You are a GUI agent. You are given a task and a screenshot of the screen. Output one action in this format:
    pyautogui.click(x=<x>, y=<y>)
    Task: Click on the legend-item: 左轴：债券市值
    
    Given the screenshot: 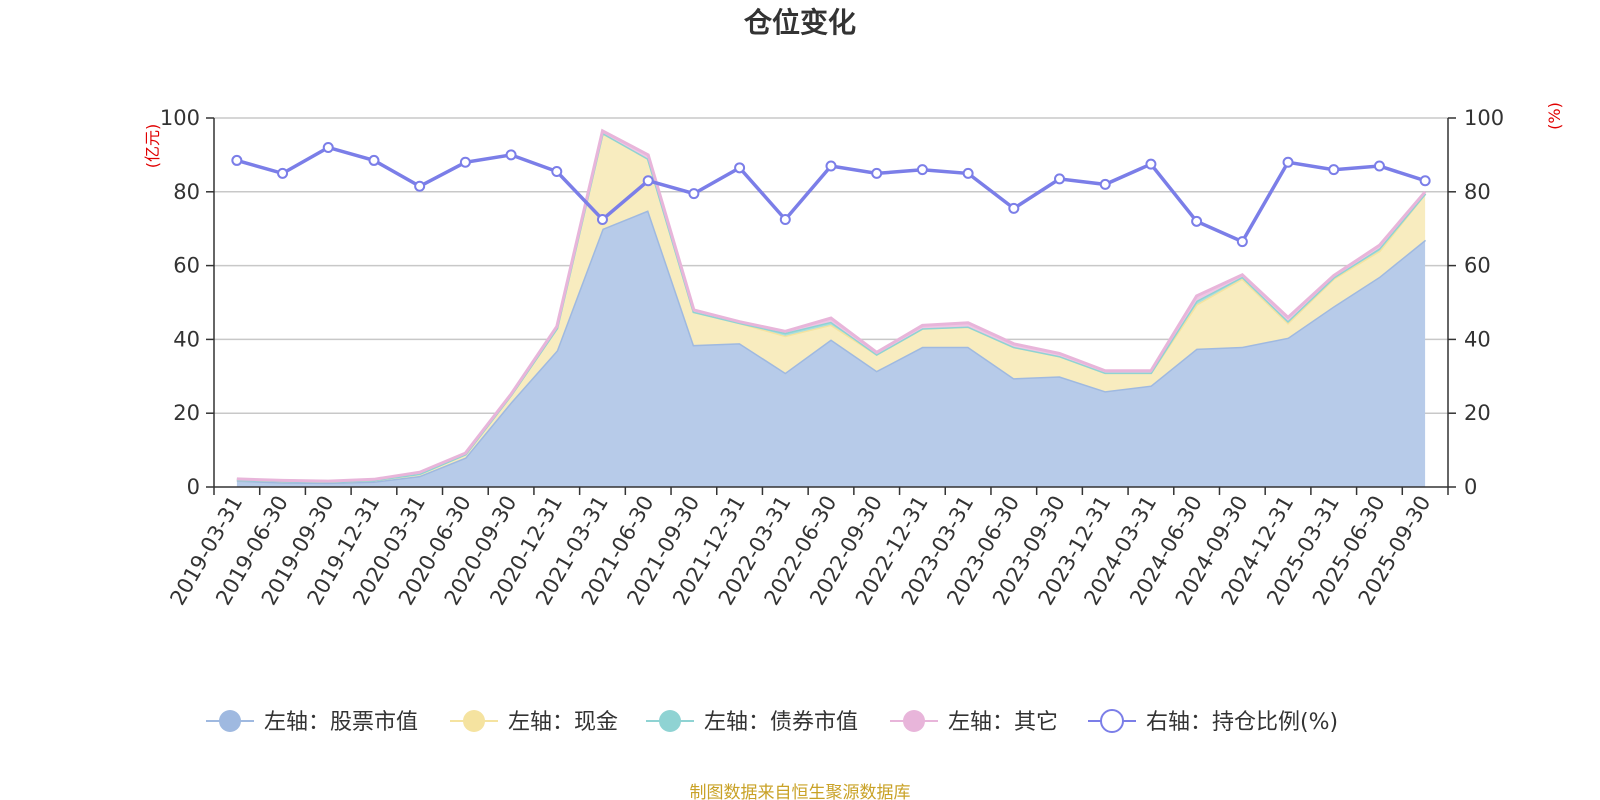 What is the action you would take?
    pyautogui.click(x=752, y=722)
    